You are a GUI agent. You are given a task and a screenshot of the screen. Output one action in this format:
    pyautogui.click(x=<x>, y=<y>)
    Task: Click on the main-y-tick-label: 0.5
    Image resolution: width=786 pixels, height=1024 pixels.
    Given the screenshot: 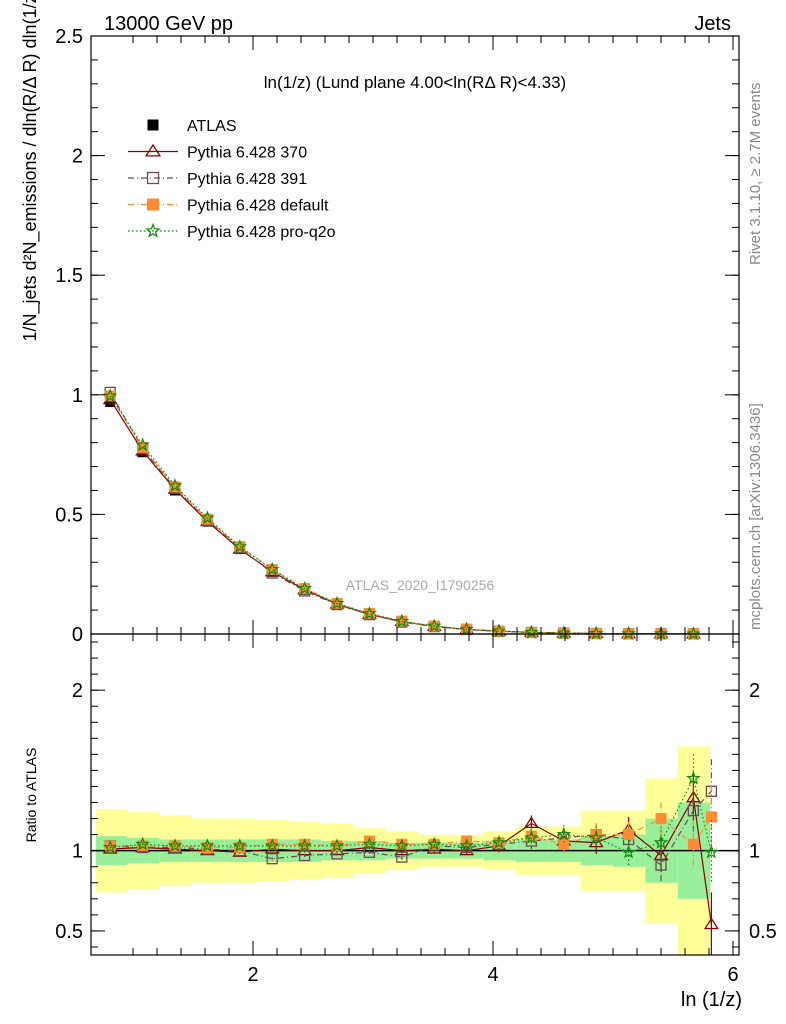 What is the action you would take?
    pyautogui.click(x=69, y=515)
    